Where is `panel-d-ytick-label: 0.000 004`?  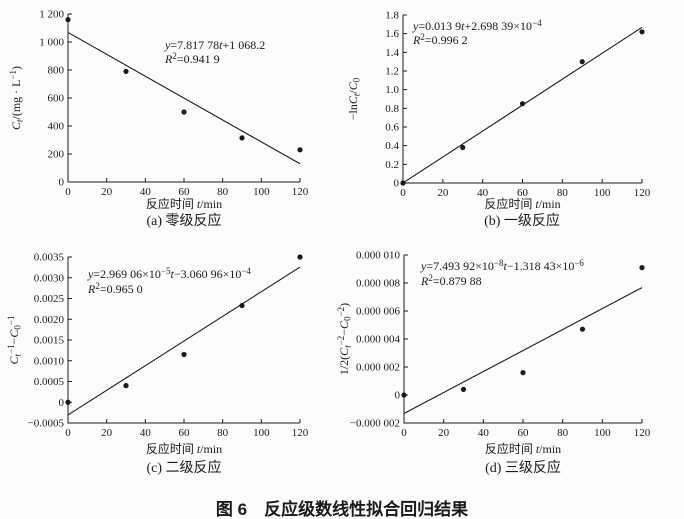 panel-d-ytick-label: 0.000 004 is located at coordinates (378, 340).